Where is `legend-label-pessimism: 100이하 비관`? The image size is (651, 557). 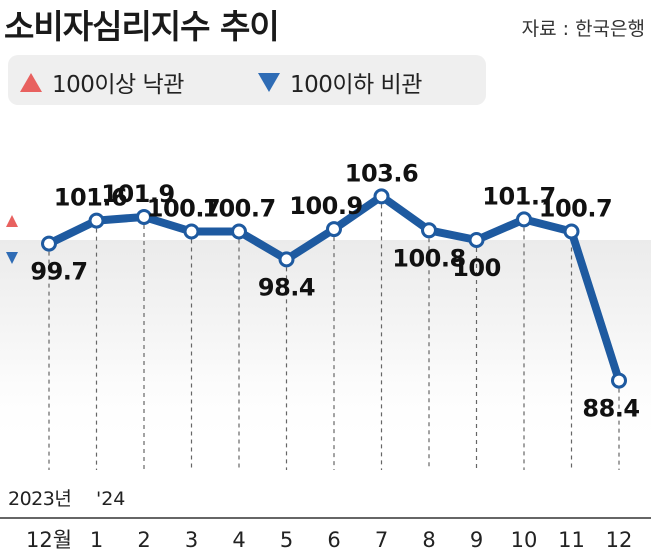 legend-label-pessimism: 100이하 비관 is located at coordinates (356, 85).